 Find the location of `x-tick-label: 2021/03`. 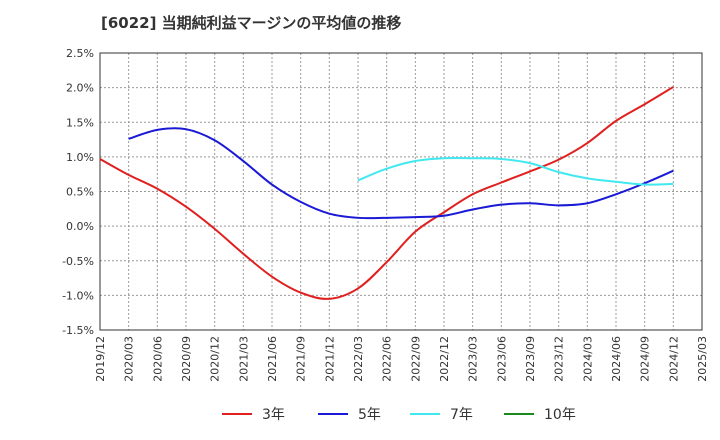

x-tick-label: 2021/03 is located at coordinates (243, 359).